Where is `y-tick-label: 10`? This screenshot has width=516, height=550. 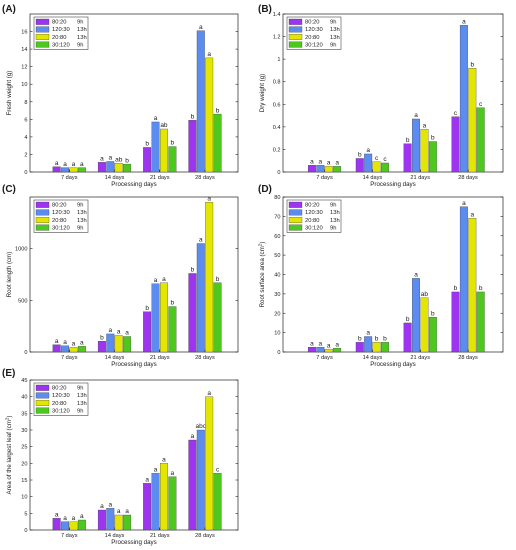 y-tick-label: 10 is located at coordinates (277, 334).